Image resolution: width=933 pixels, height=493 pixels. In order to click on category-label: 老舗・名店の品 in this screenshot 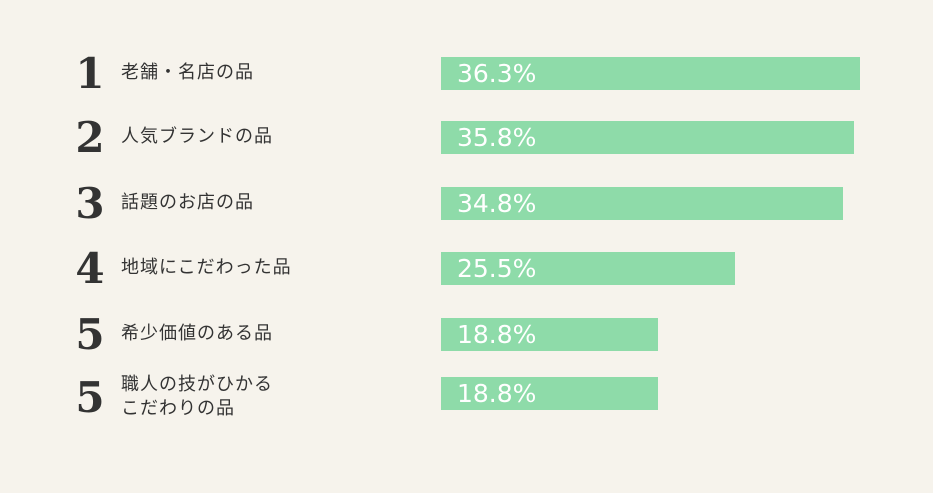, I will do `click(187, 72)`.